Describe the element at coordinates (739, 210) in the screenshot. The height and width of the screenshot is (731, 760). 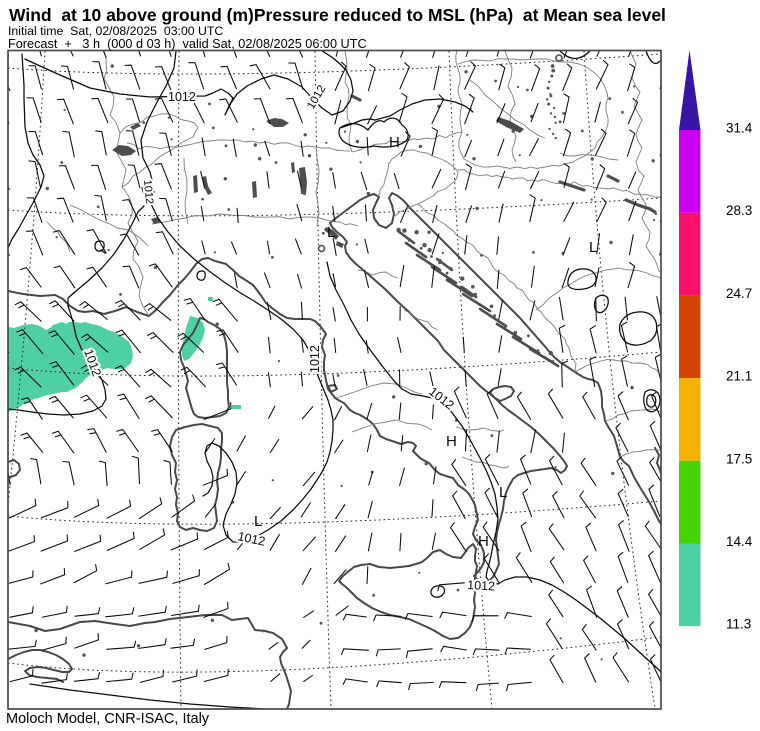
I see `svg-text: 28.3` at that location.